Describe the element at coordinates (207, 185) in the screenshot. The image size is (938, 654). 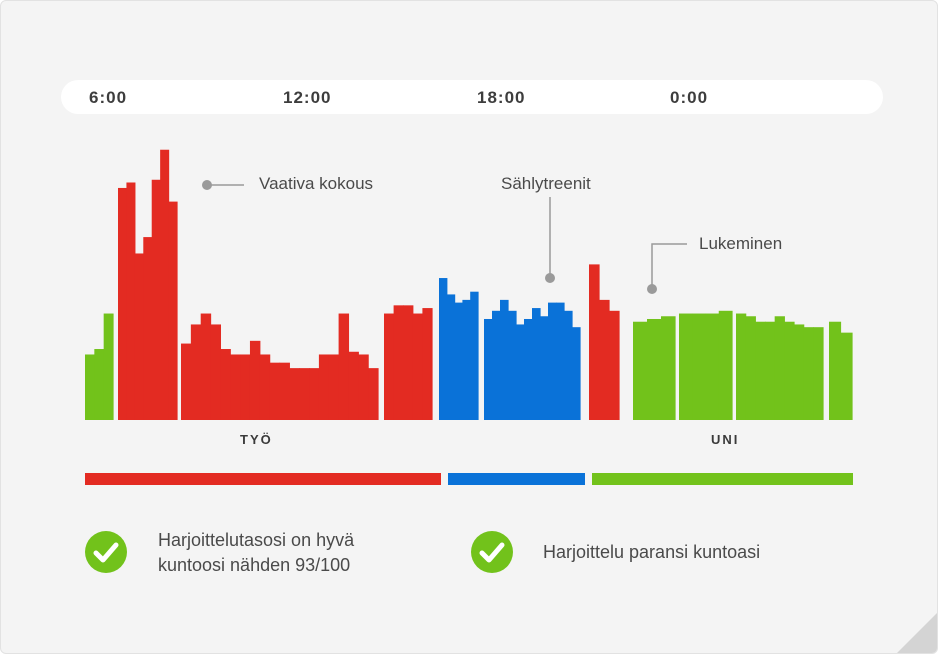
I see `annotation-vaativa-kokous-leader-dot` at that location.